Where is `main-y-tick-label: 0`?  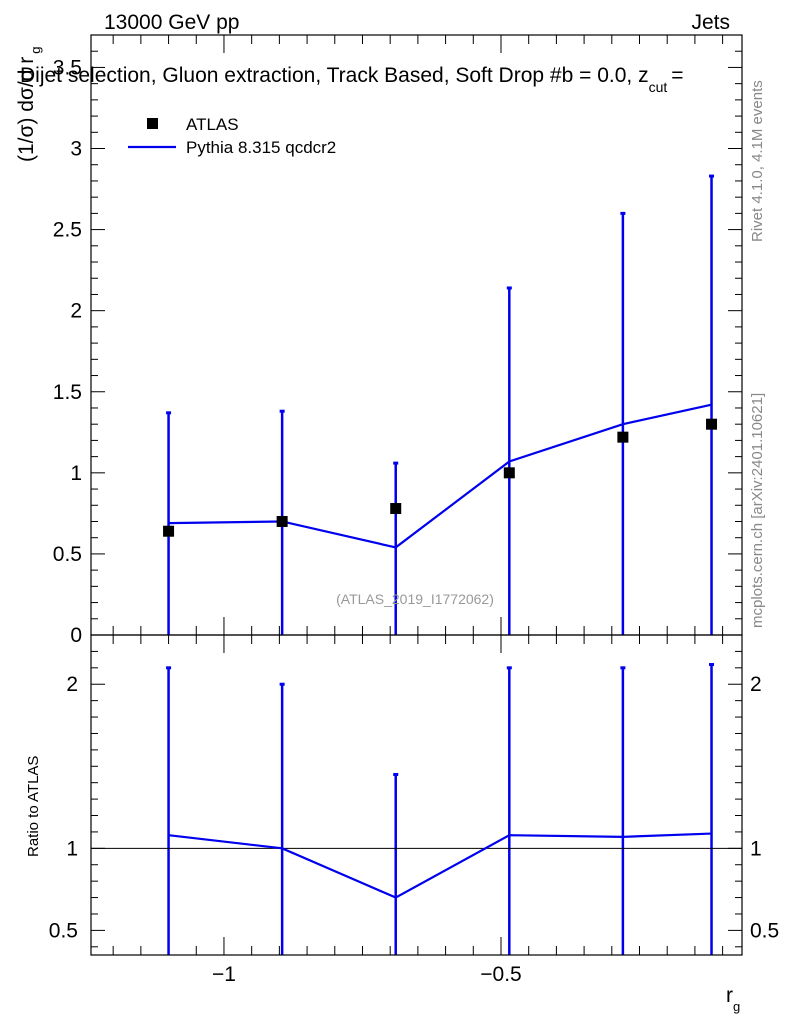 main-y-tick-label: 0 is located at coordinates (76, 635).